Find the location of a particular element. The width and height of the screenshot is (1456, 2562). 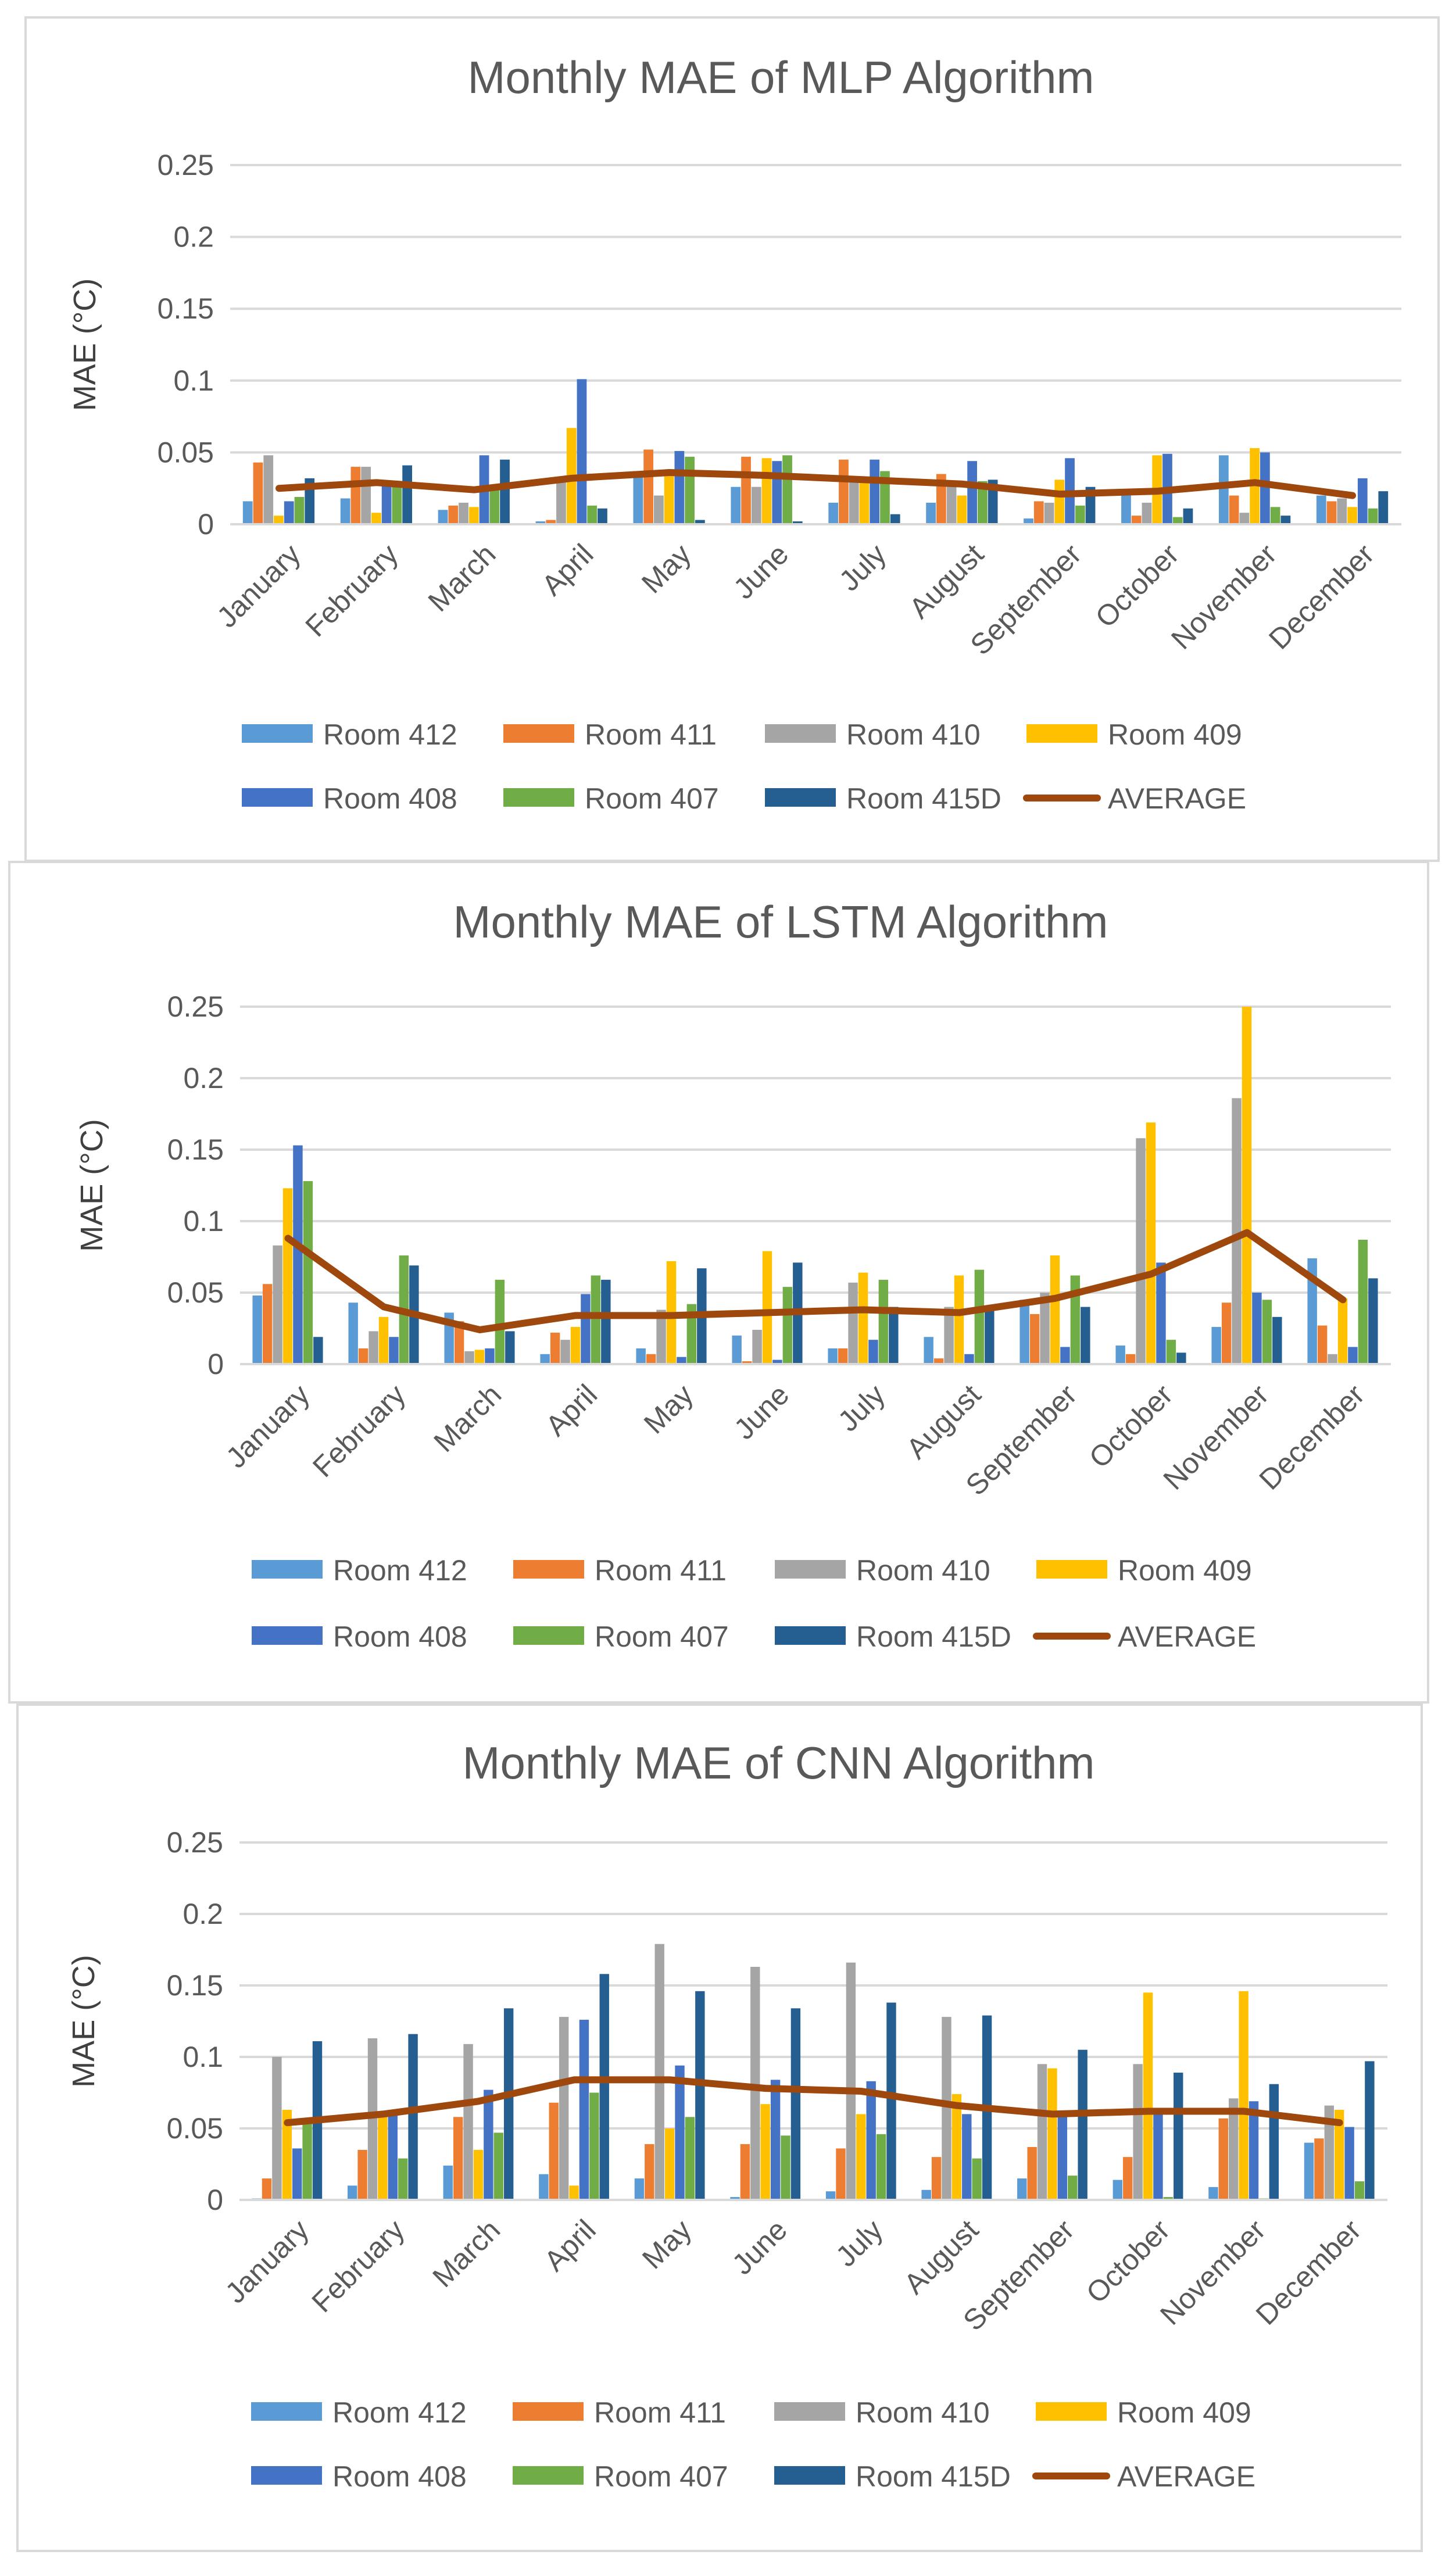

bar-room-409-october is located at coordinates (1148, 2096).